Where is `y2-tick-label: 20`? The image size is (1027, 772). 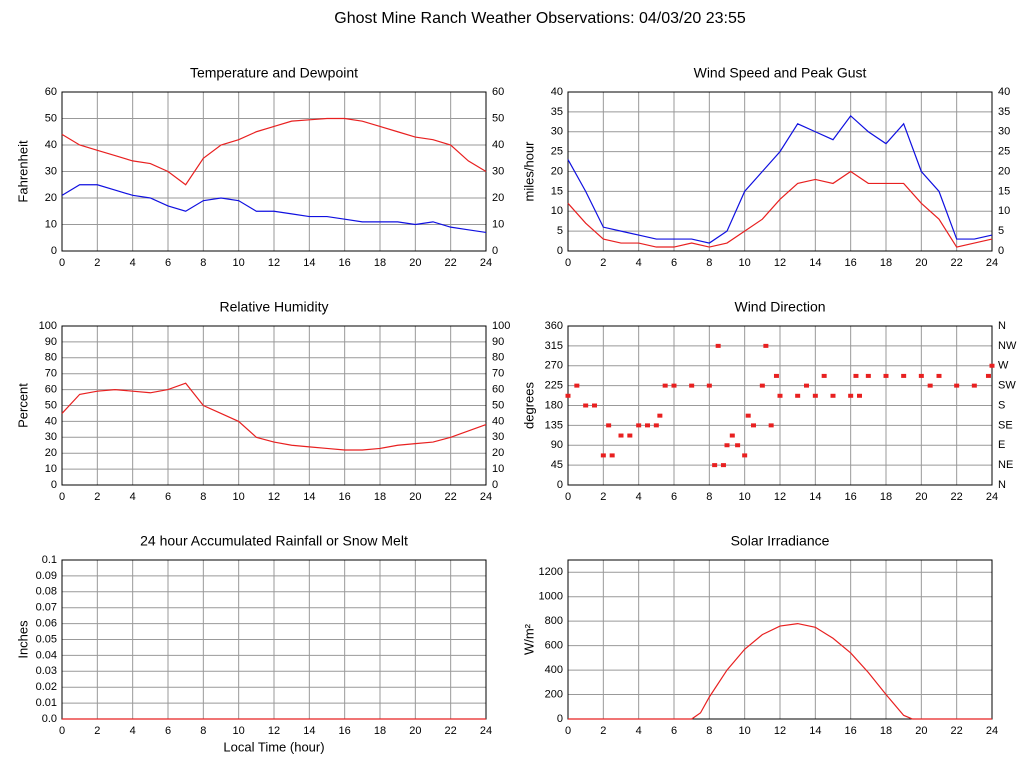 y2-tick-label: 20 is located at coordinates (498, 198).